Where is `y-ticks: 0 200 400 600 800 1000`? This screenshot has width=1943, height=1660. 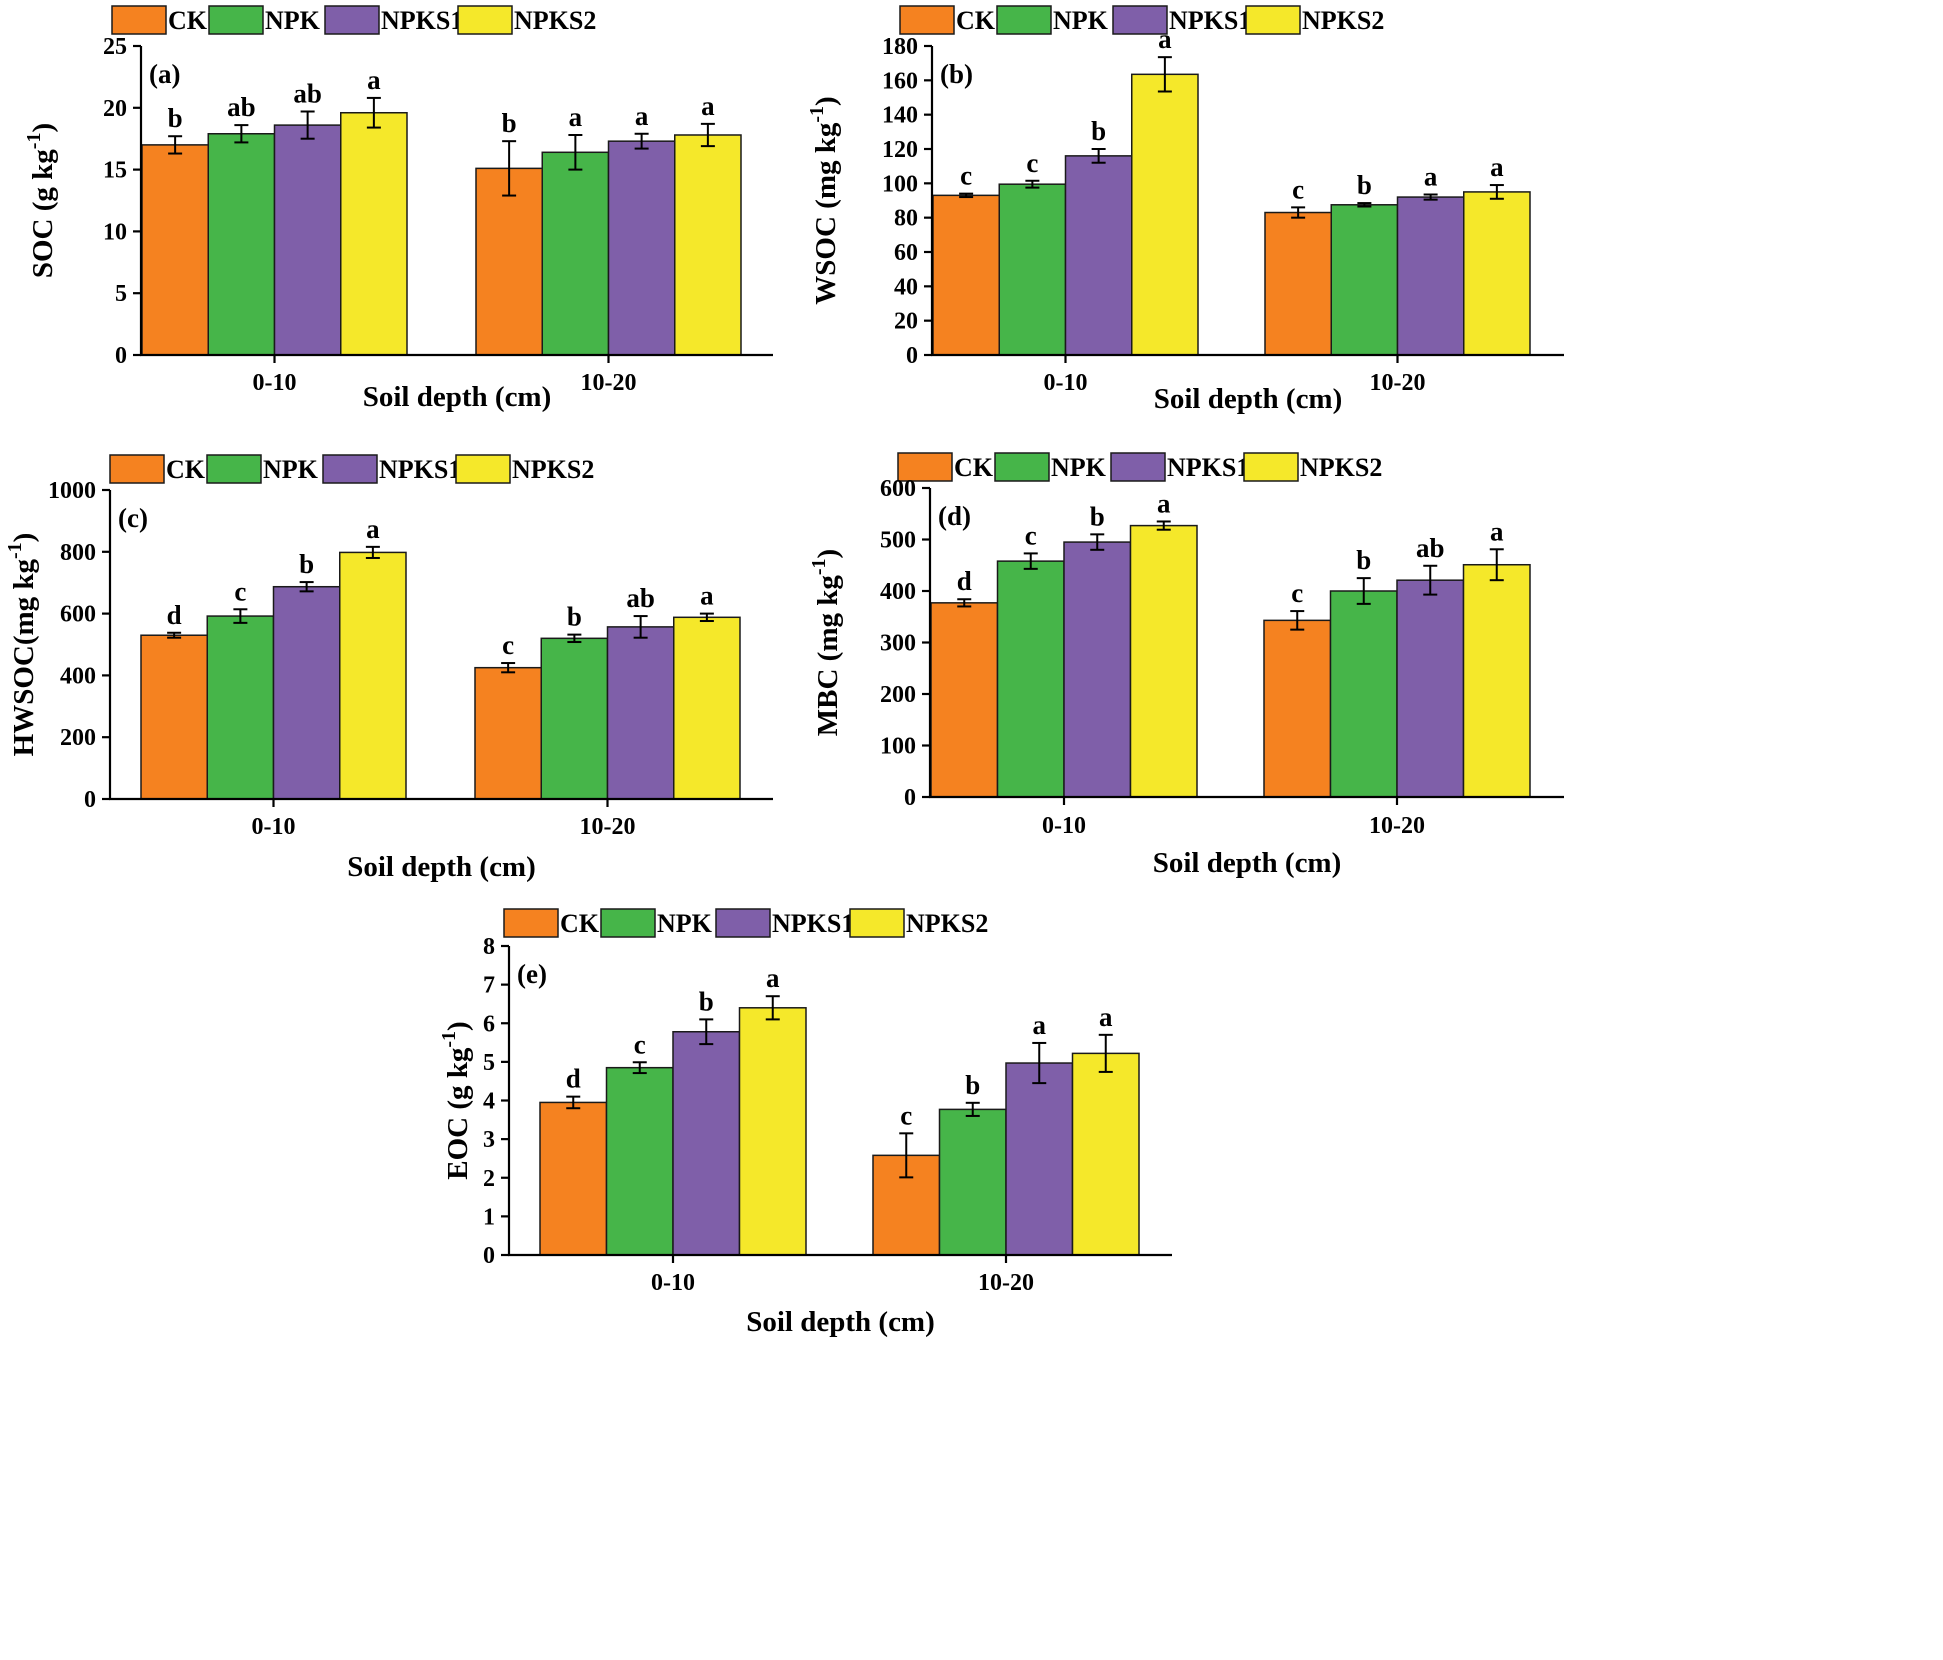 y-ticks: 0 200 400 600 800 1000 is located at coordinates (79, 645).